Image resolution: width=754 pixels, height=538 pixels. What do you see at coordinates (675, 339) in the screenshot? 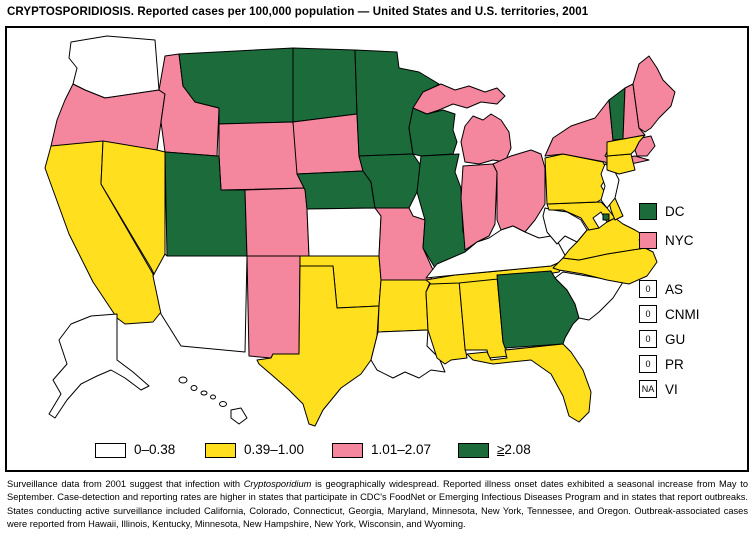
I see `territory-label-gu: GU` at bounding box center [675, 339].